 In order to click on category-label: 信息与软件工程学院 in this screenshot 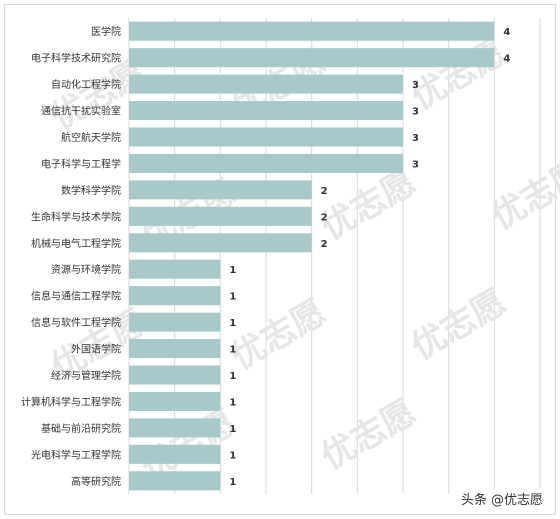, I will do `click(76, 322)`.